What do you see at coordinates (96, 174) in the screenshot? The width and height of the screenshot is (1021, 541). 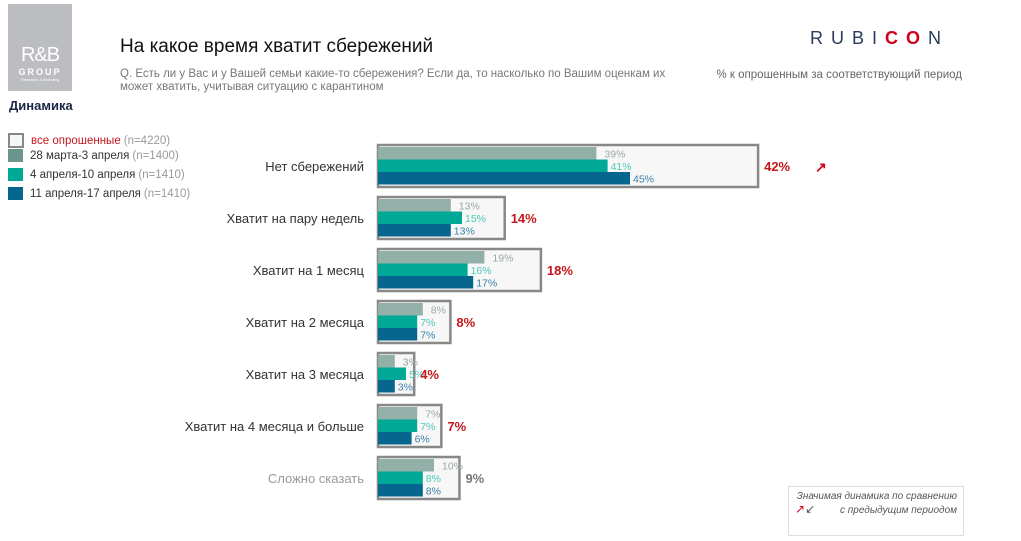 I see `legend-item: 4 апреля-10 апреля (n=1410)` at bounding box center [96, 174].